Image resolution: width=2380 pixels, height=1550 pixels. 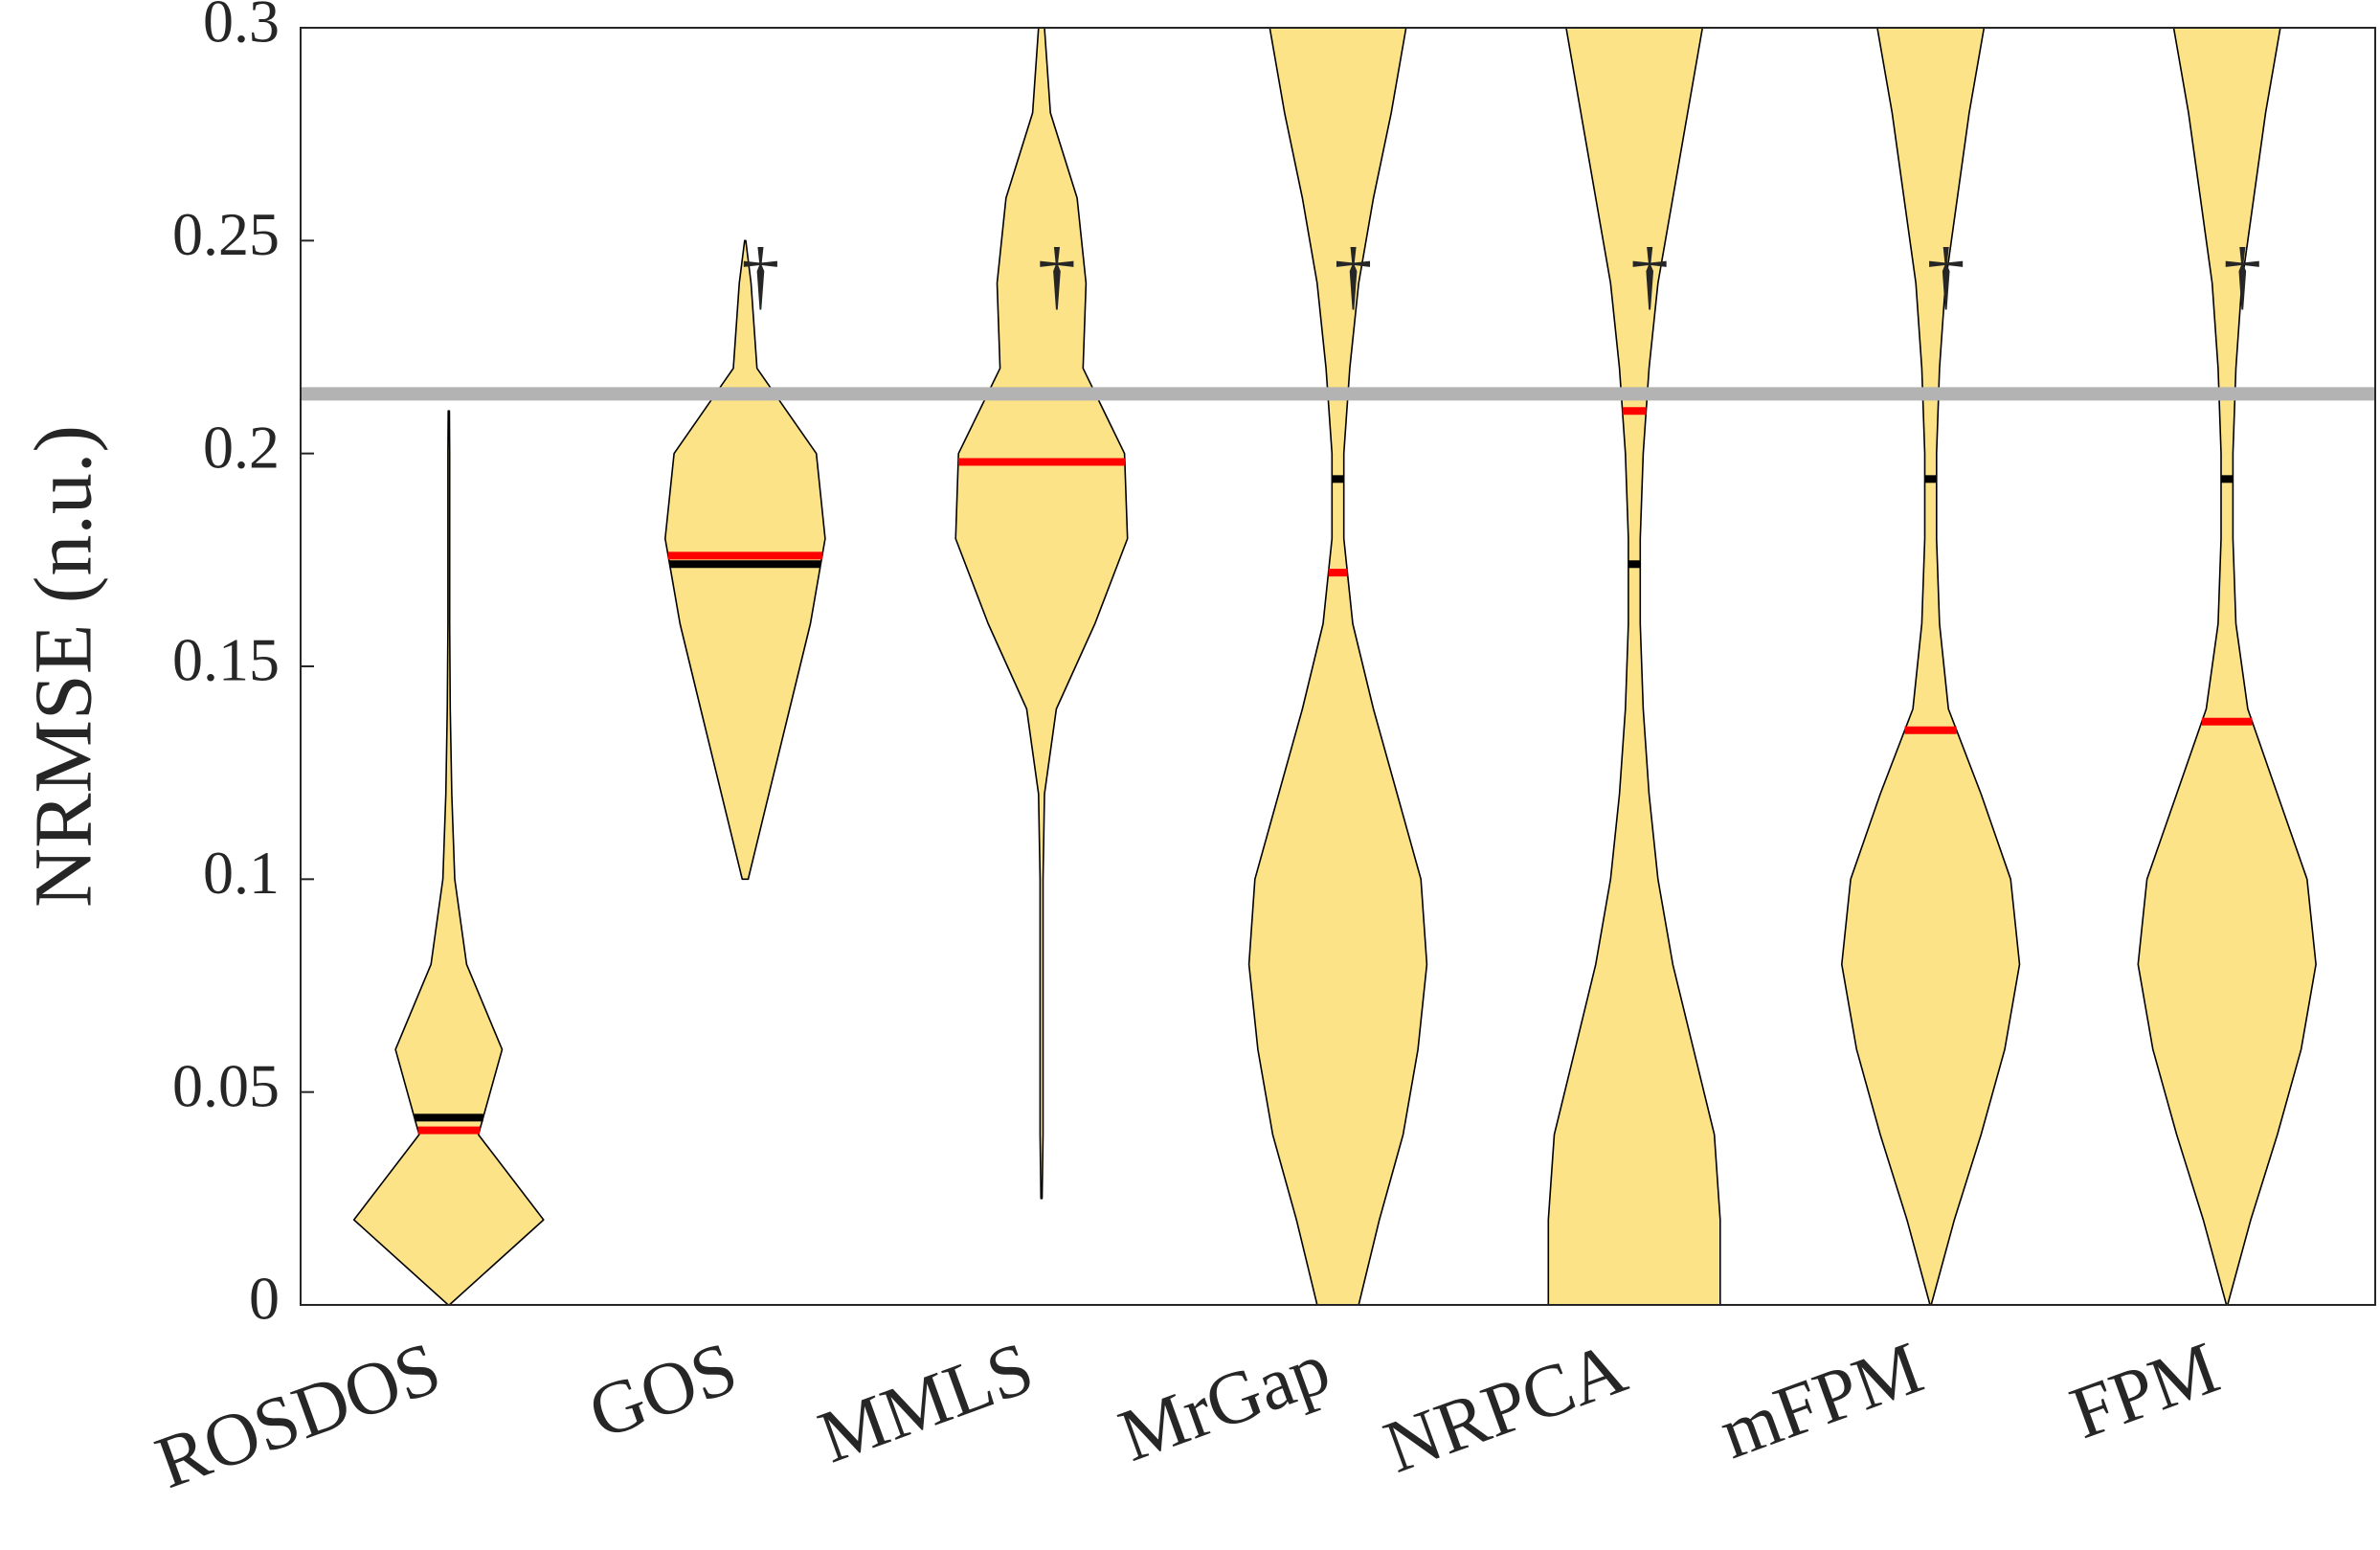 What do you see at coordinates (1820, 1399) in the screenshot?
I see `x-tick-label: mFPM` at bounding box center [1820, 1399].